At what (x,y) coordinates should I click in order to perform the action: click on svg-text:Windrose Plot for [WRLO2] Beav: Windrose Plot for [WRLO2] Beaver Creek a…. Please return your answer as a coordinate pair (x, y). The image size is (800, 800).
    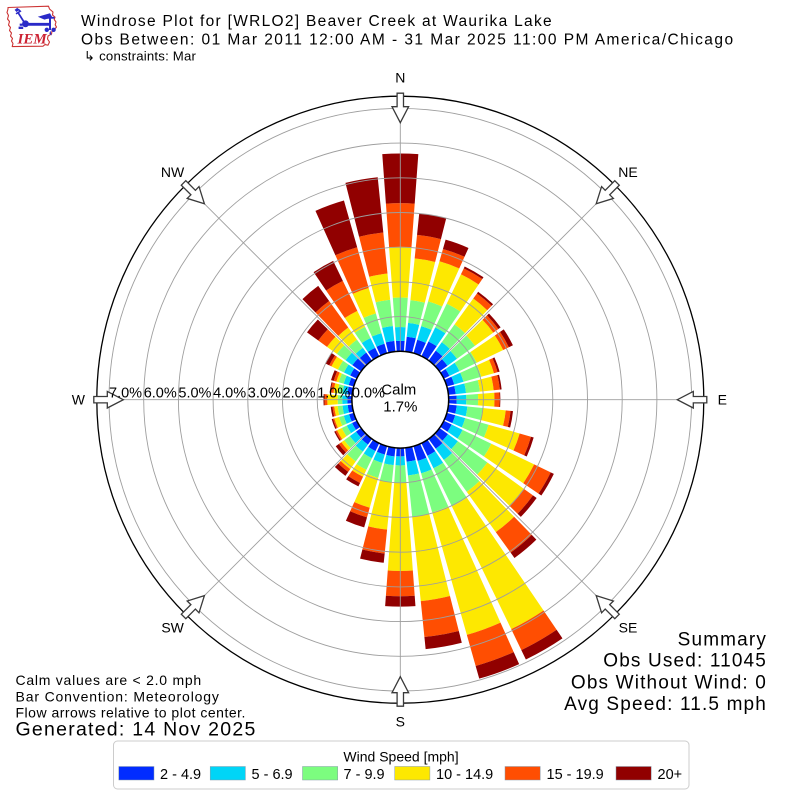
    Looking at the image, I should click on (317, 21).